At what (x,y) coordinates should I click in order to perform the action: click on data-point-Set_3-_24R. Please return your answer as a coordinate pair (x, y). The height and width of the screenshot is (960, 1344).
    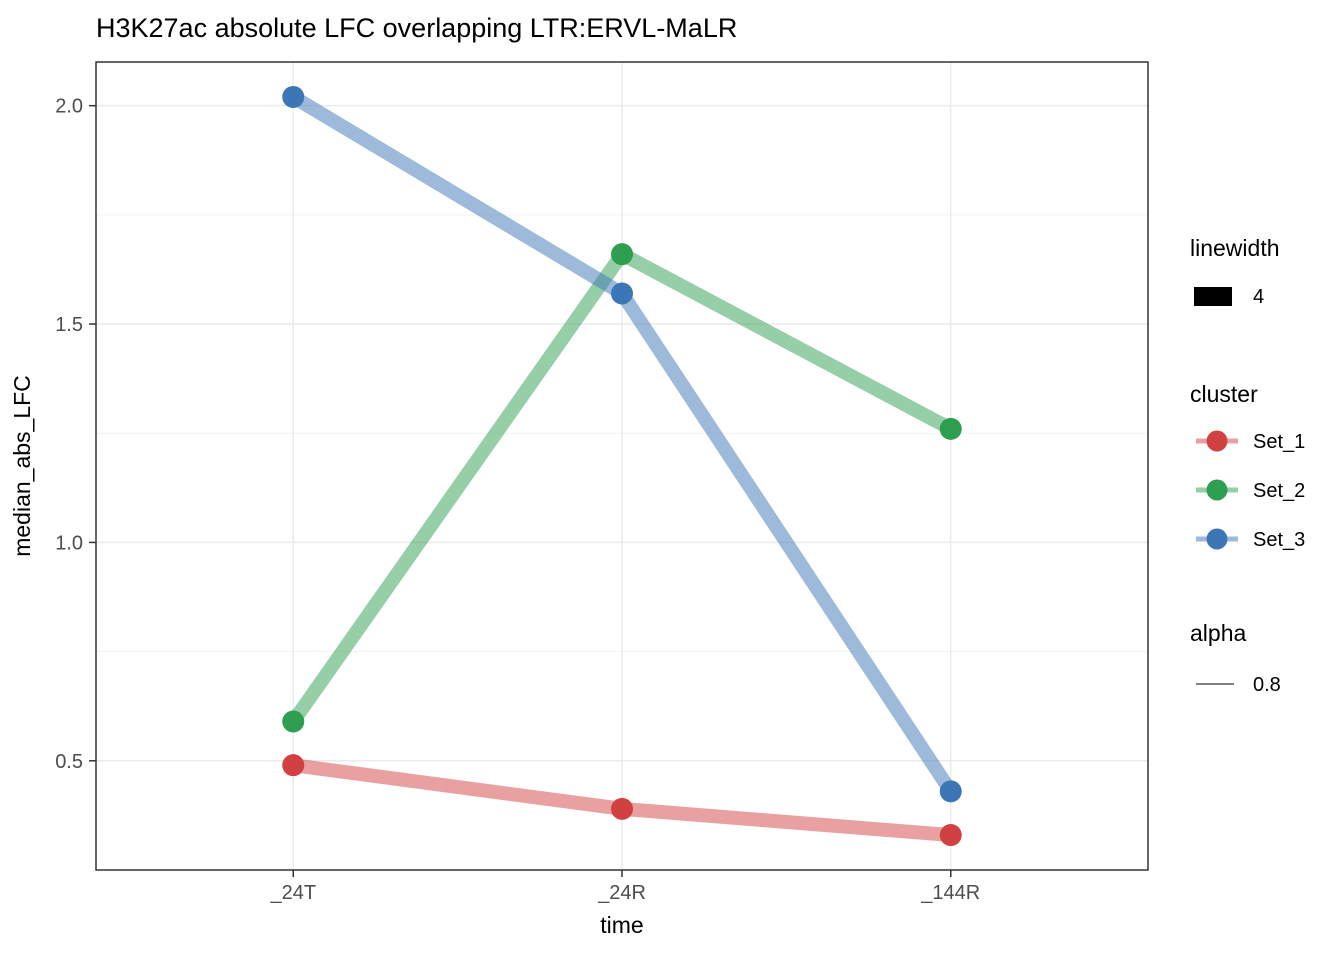
    Looking at the image, I should click on (622, 293).